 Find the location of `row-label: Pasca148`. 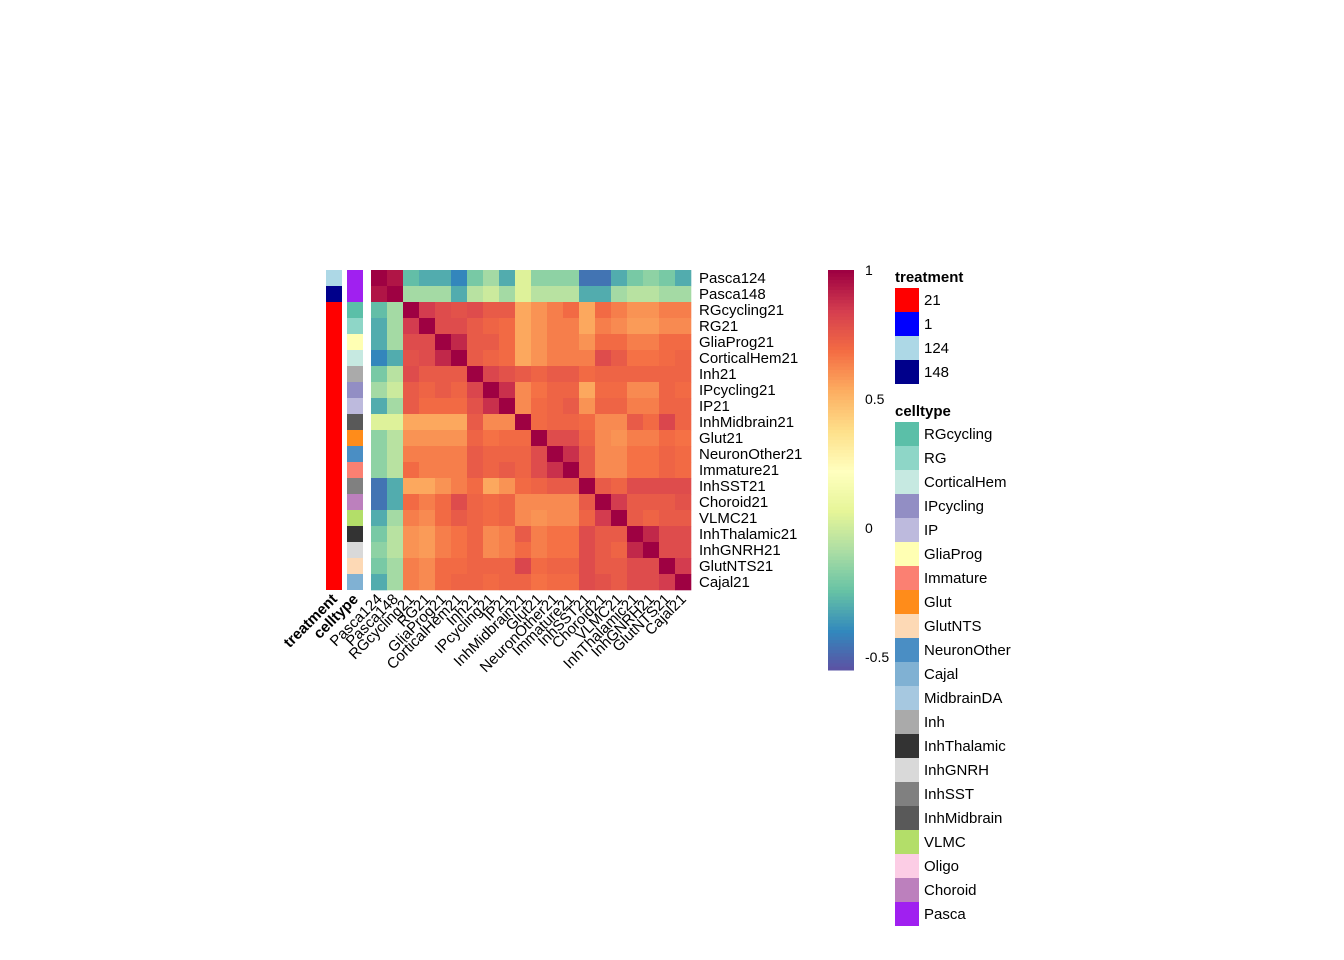

row-label: Pasca148 is located at coordinates (732, 294).